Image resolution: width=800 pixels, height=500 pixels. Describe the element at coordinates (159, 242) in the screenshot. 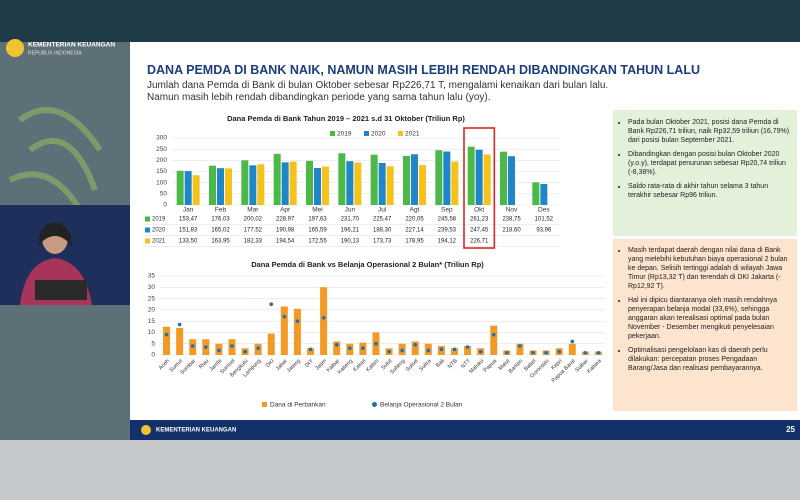

I see `table-row-label: 2021` at that location.